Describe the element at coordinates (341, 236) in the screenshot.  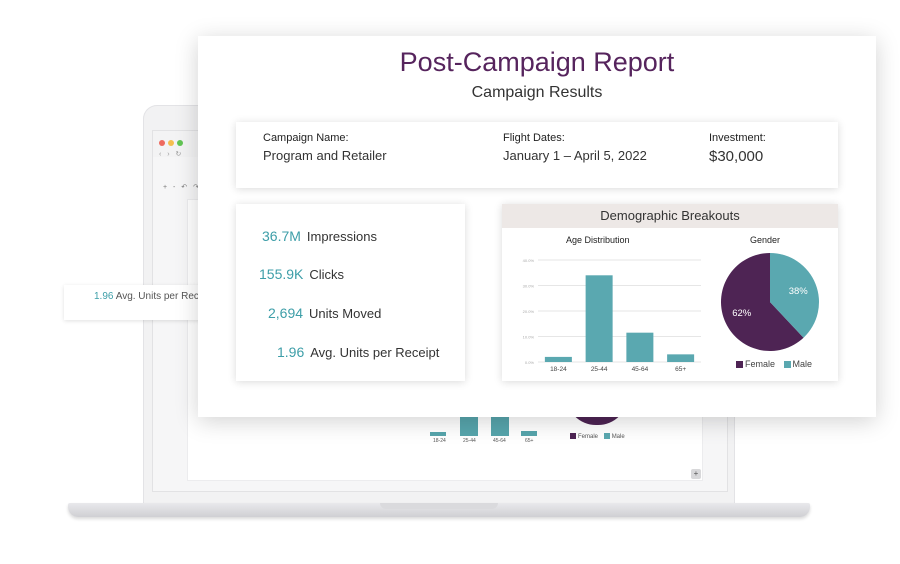
I see `kpi-label: Impressions` at that location.